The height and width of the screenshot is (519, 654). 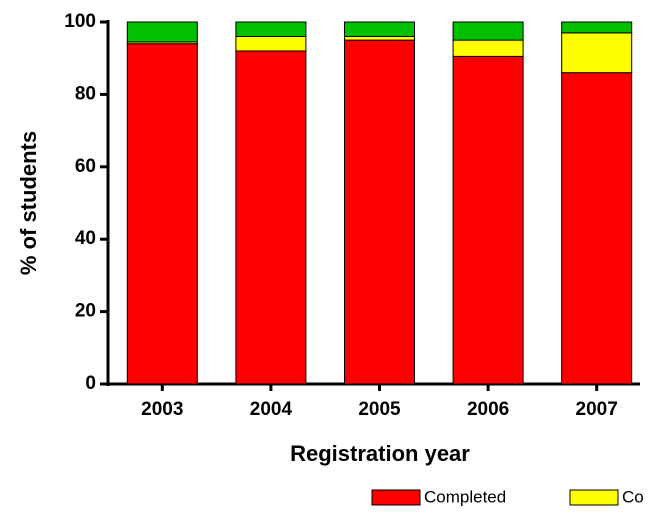 I want to click on y-tick-label: 100, so click(x=80, y=21).